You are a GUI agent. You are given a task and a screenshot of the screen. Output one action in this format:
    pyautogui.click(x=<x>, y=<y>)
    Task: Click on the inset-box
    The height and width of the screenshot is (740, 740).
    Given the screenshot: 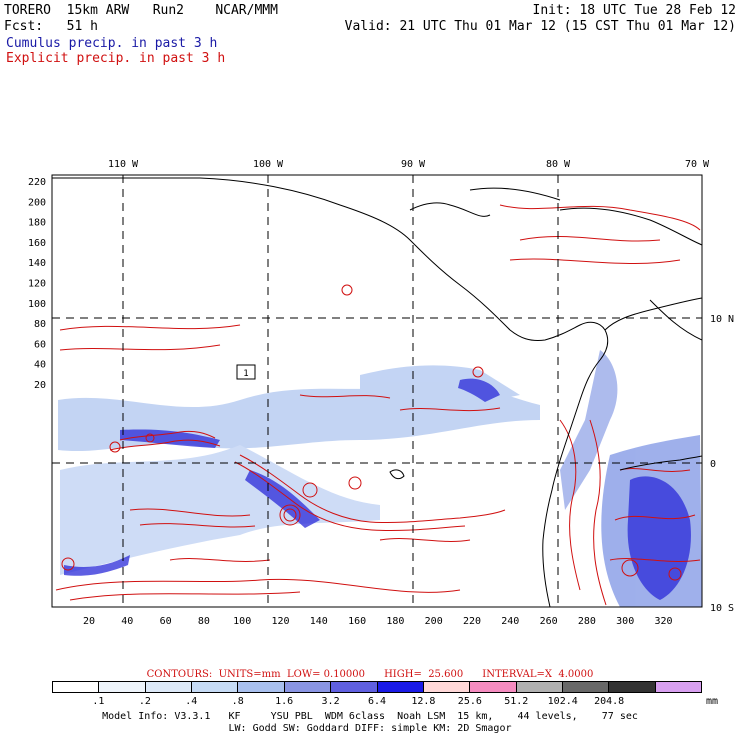 What is the action you would take?
    pyautogui.click(x=246, y=372)
    